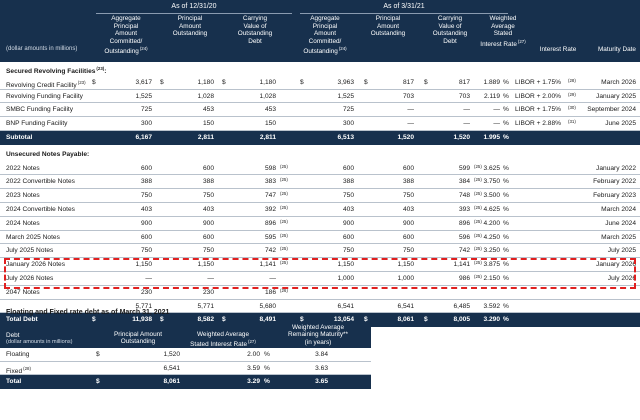 This screenshot has height=420, width=640. Describe the element at coordinates (538, 110) in the screenshot. I see `interest-rate: LIBOR + 1.75%` at that location.